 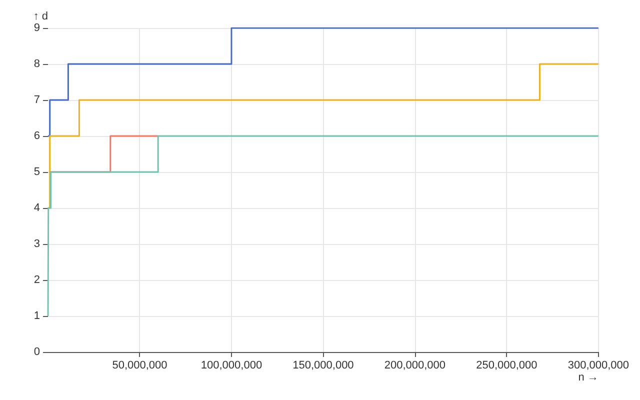 What do you see at coordinates (37, 280) in the screenshot?
I see `y-tick-label: 2` at bounding box center [37, 280].